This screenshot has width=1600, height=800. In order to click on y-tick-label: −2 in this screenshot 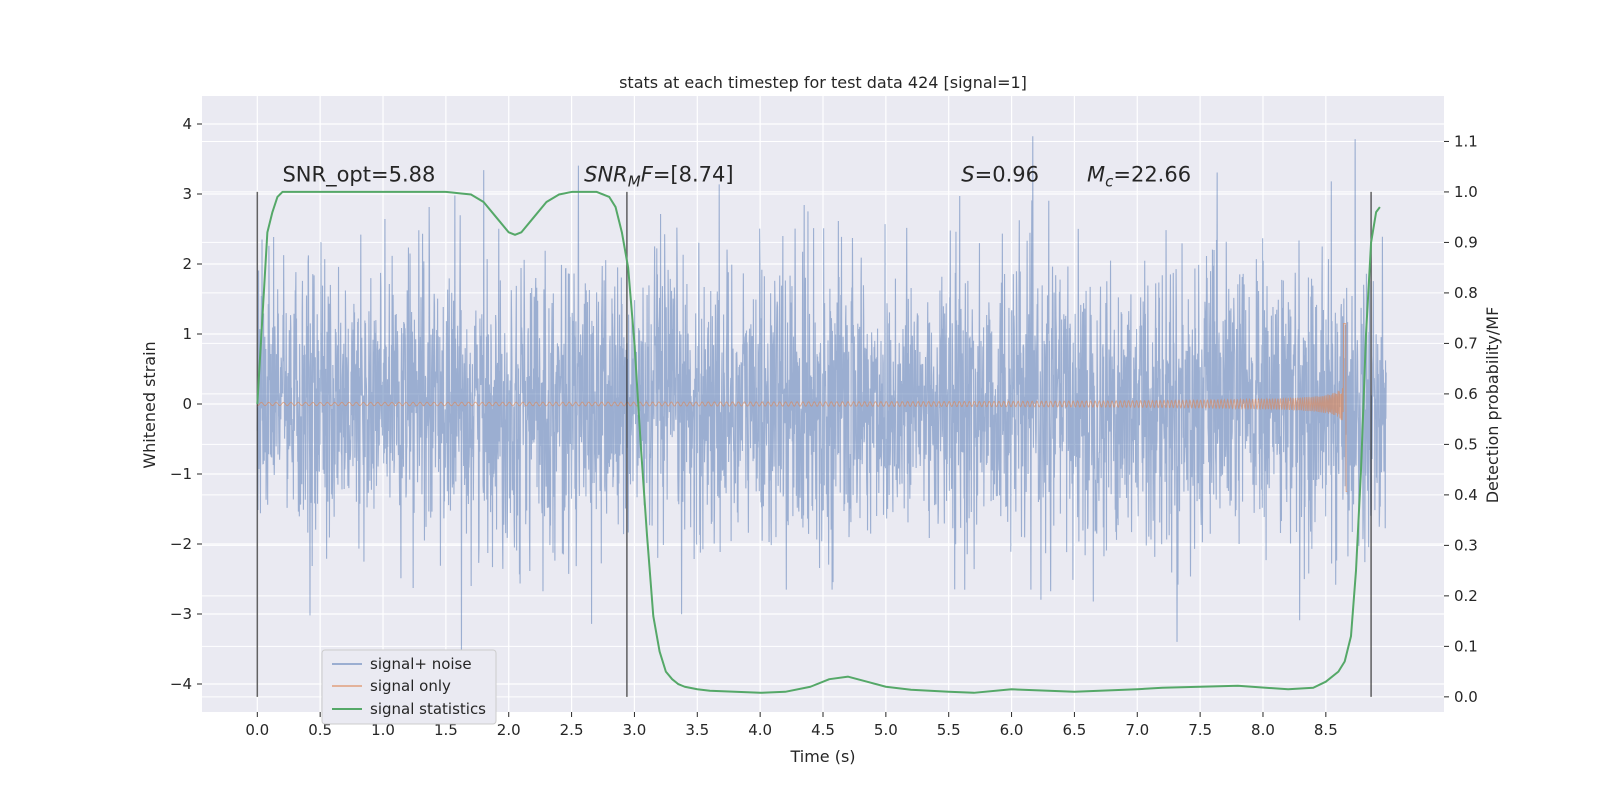, I will do `click(181, 544)`.